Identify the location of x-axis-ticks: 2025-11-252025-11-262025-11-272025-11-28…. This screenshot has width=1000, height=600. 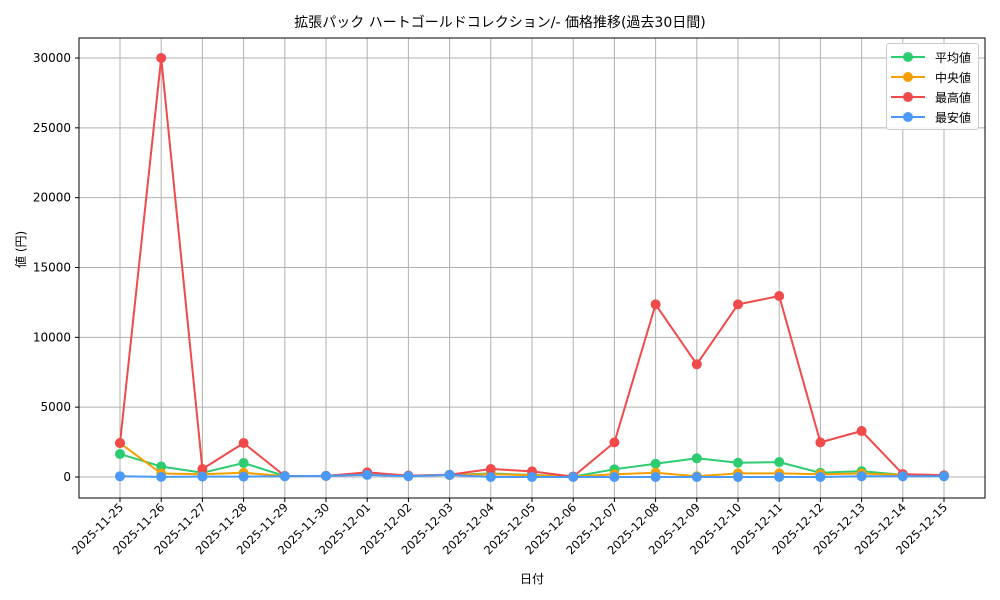
(509, 527).